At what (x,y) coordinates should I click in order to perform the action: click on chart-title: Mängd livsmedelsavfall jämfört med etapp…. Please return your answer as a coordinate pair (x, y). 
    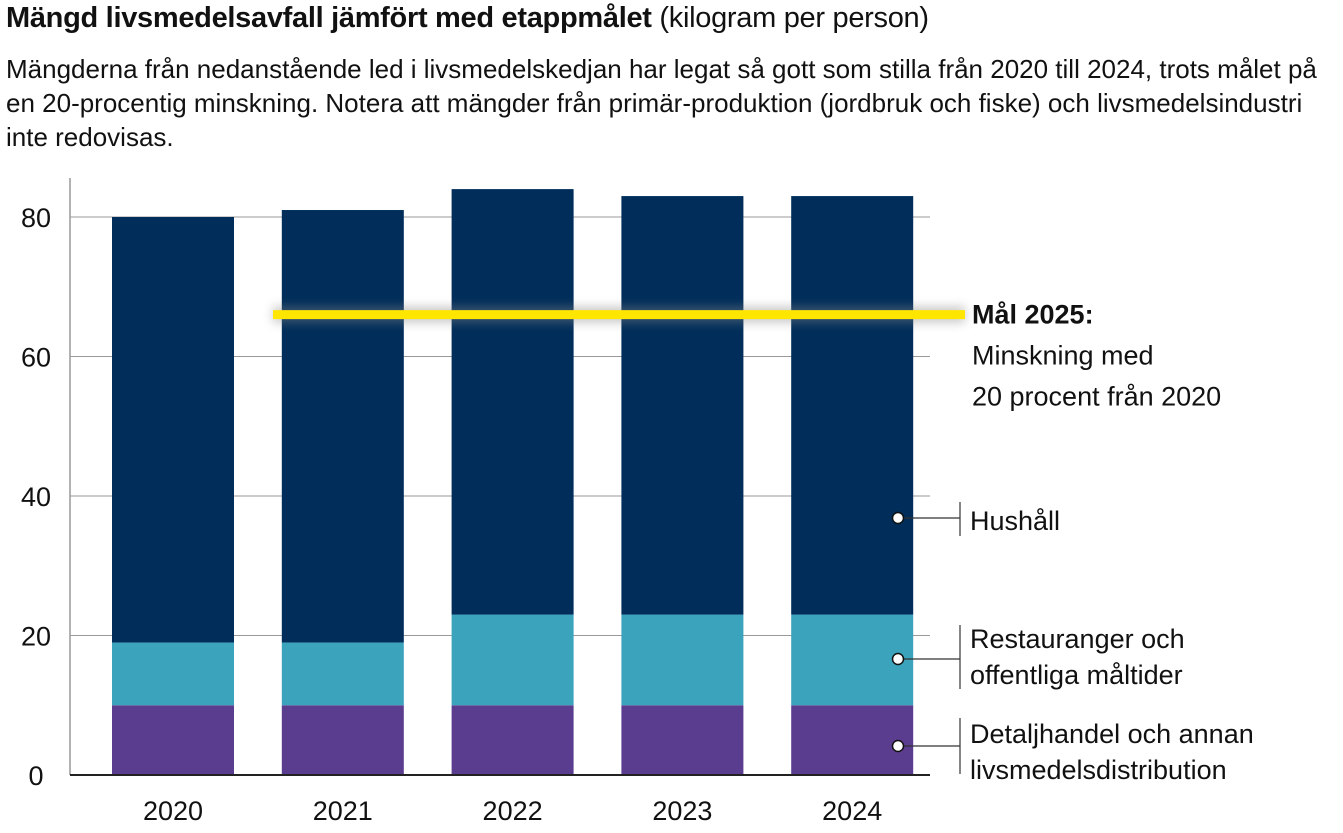
    Looking at the image, I should click on (467, 18).